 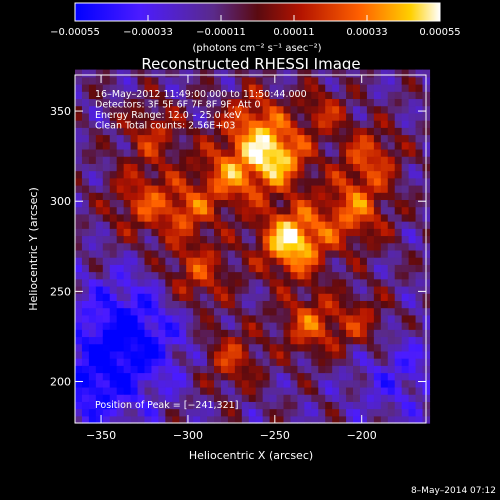 What do you see at coordinates (221, 32) in the screenshot?
I see `colorbar-tick-label: −0.00011` at bounding box center [221, 32].